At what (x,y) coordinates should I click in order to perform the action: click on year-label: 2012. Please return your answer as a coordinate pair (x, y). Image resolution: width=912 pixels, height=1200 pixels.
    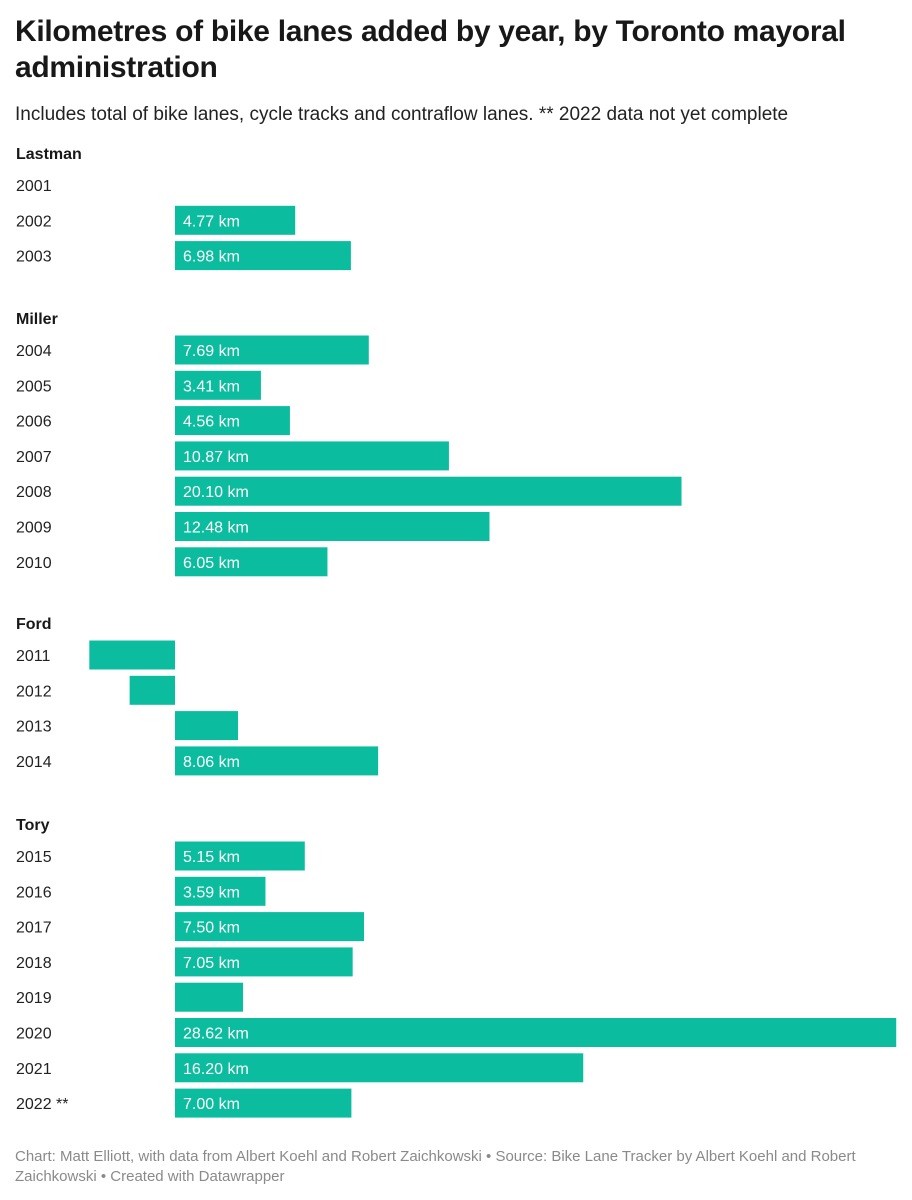
    Looking at the image, I should click on (34, 691).